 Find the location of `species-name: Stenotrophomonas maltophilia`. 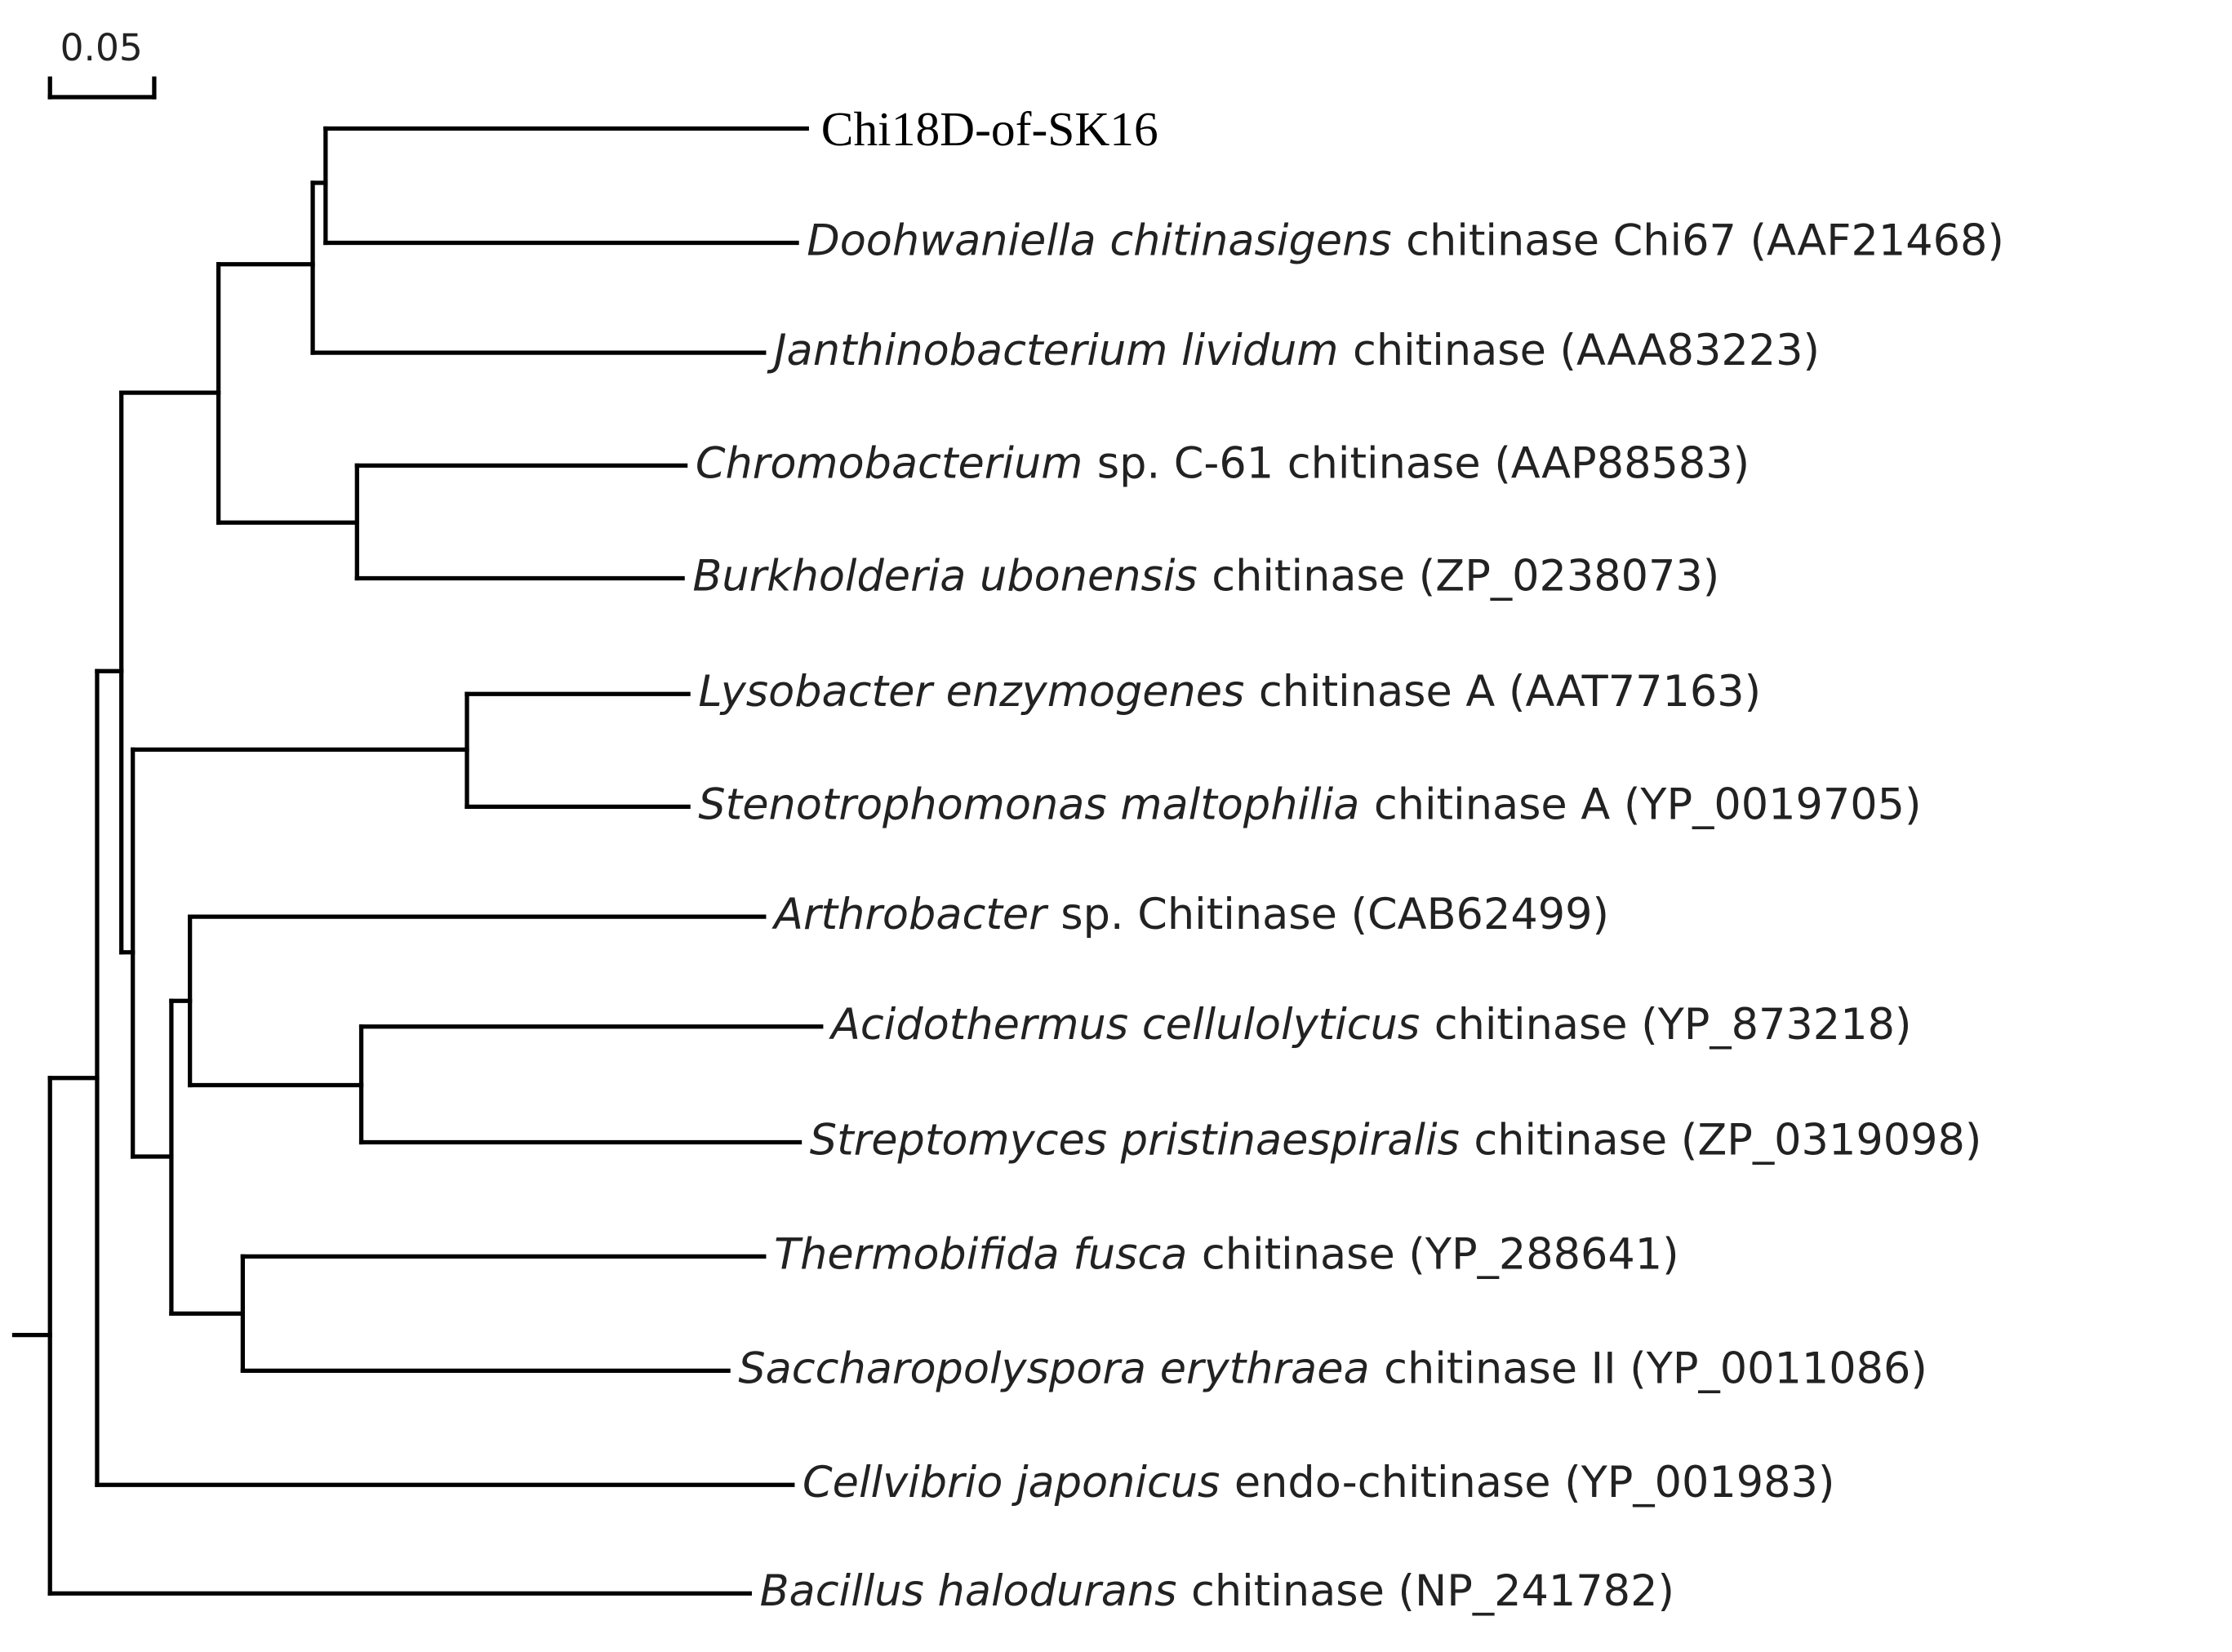

species-name: Stenotrophomonas maltophilia is located at coordinates (1029, 804).